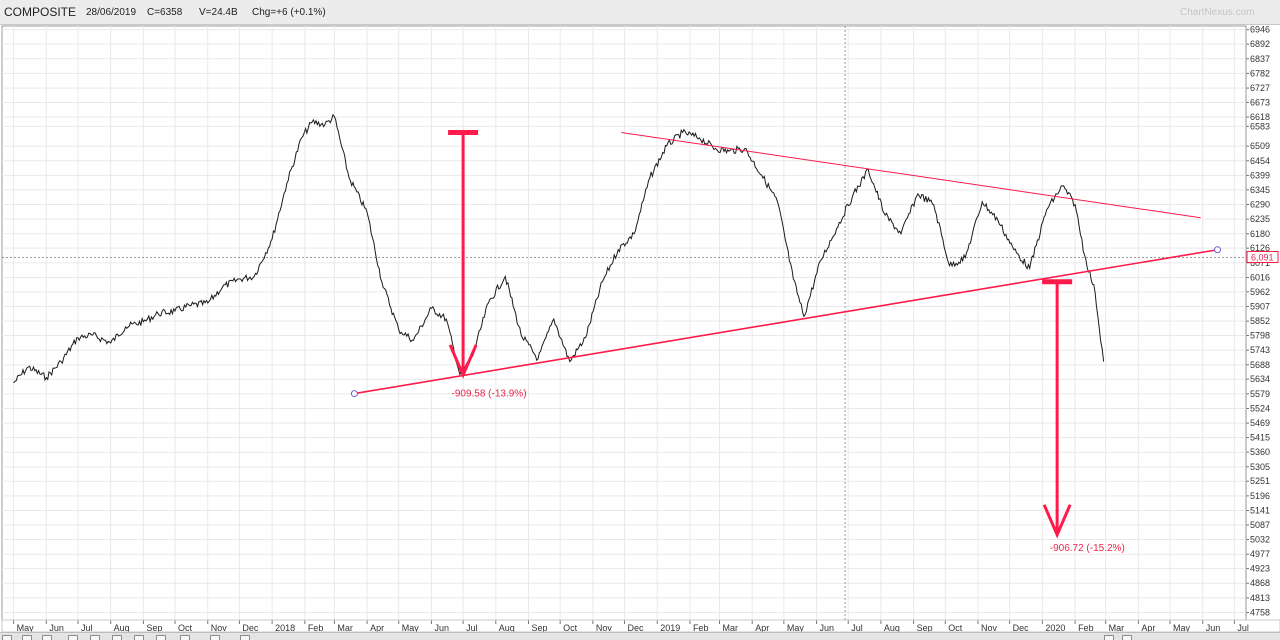  Describe the element at coordinates (1260, 30) in the screenshot. I see `y-tick-label: 6946` at that location.